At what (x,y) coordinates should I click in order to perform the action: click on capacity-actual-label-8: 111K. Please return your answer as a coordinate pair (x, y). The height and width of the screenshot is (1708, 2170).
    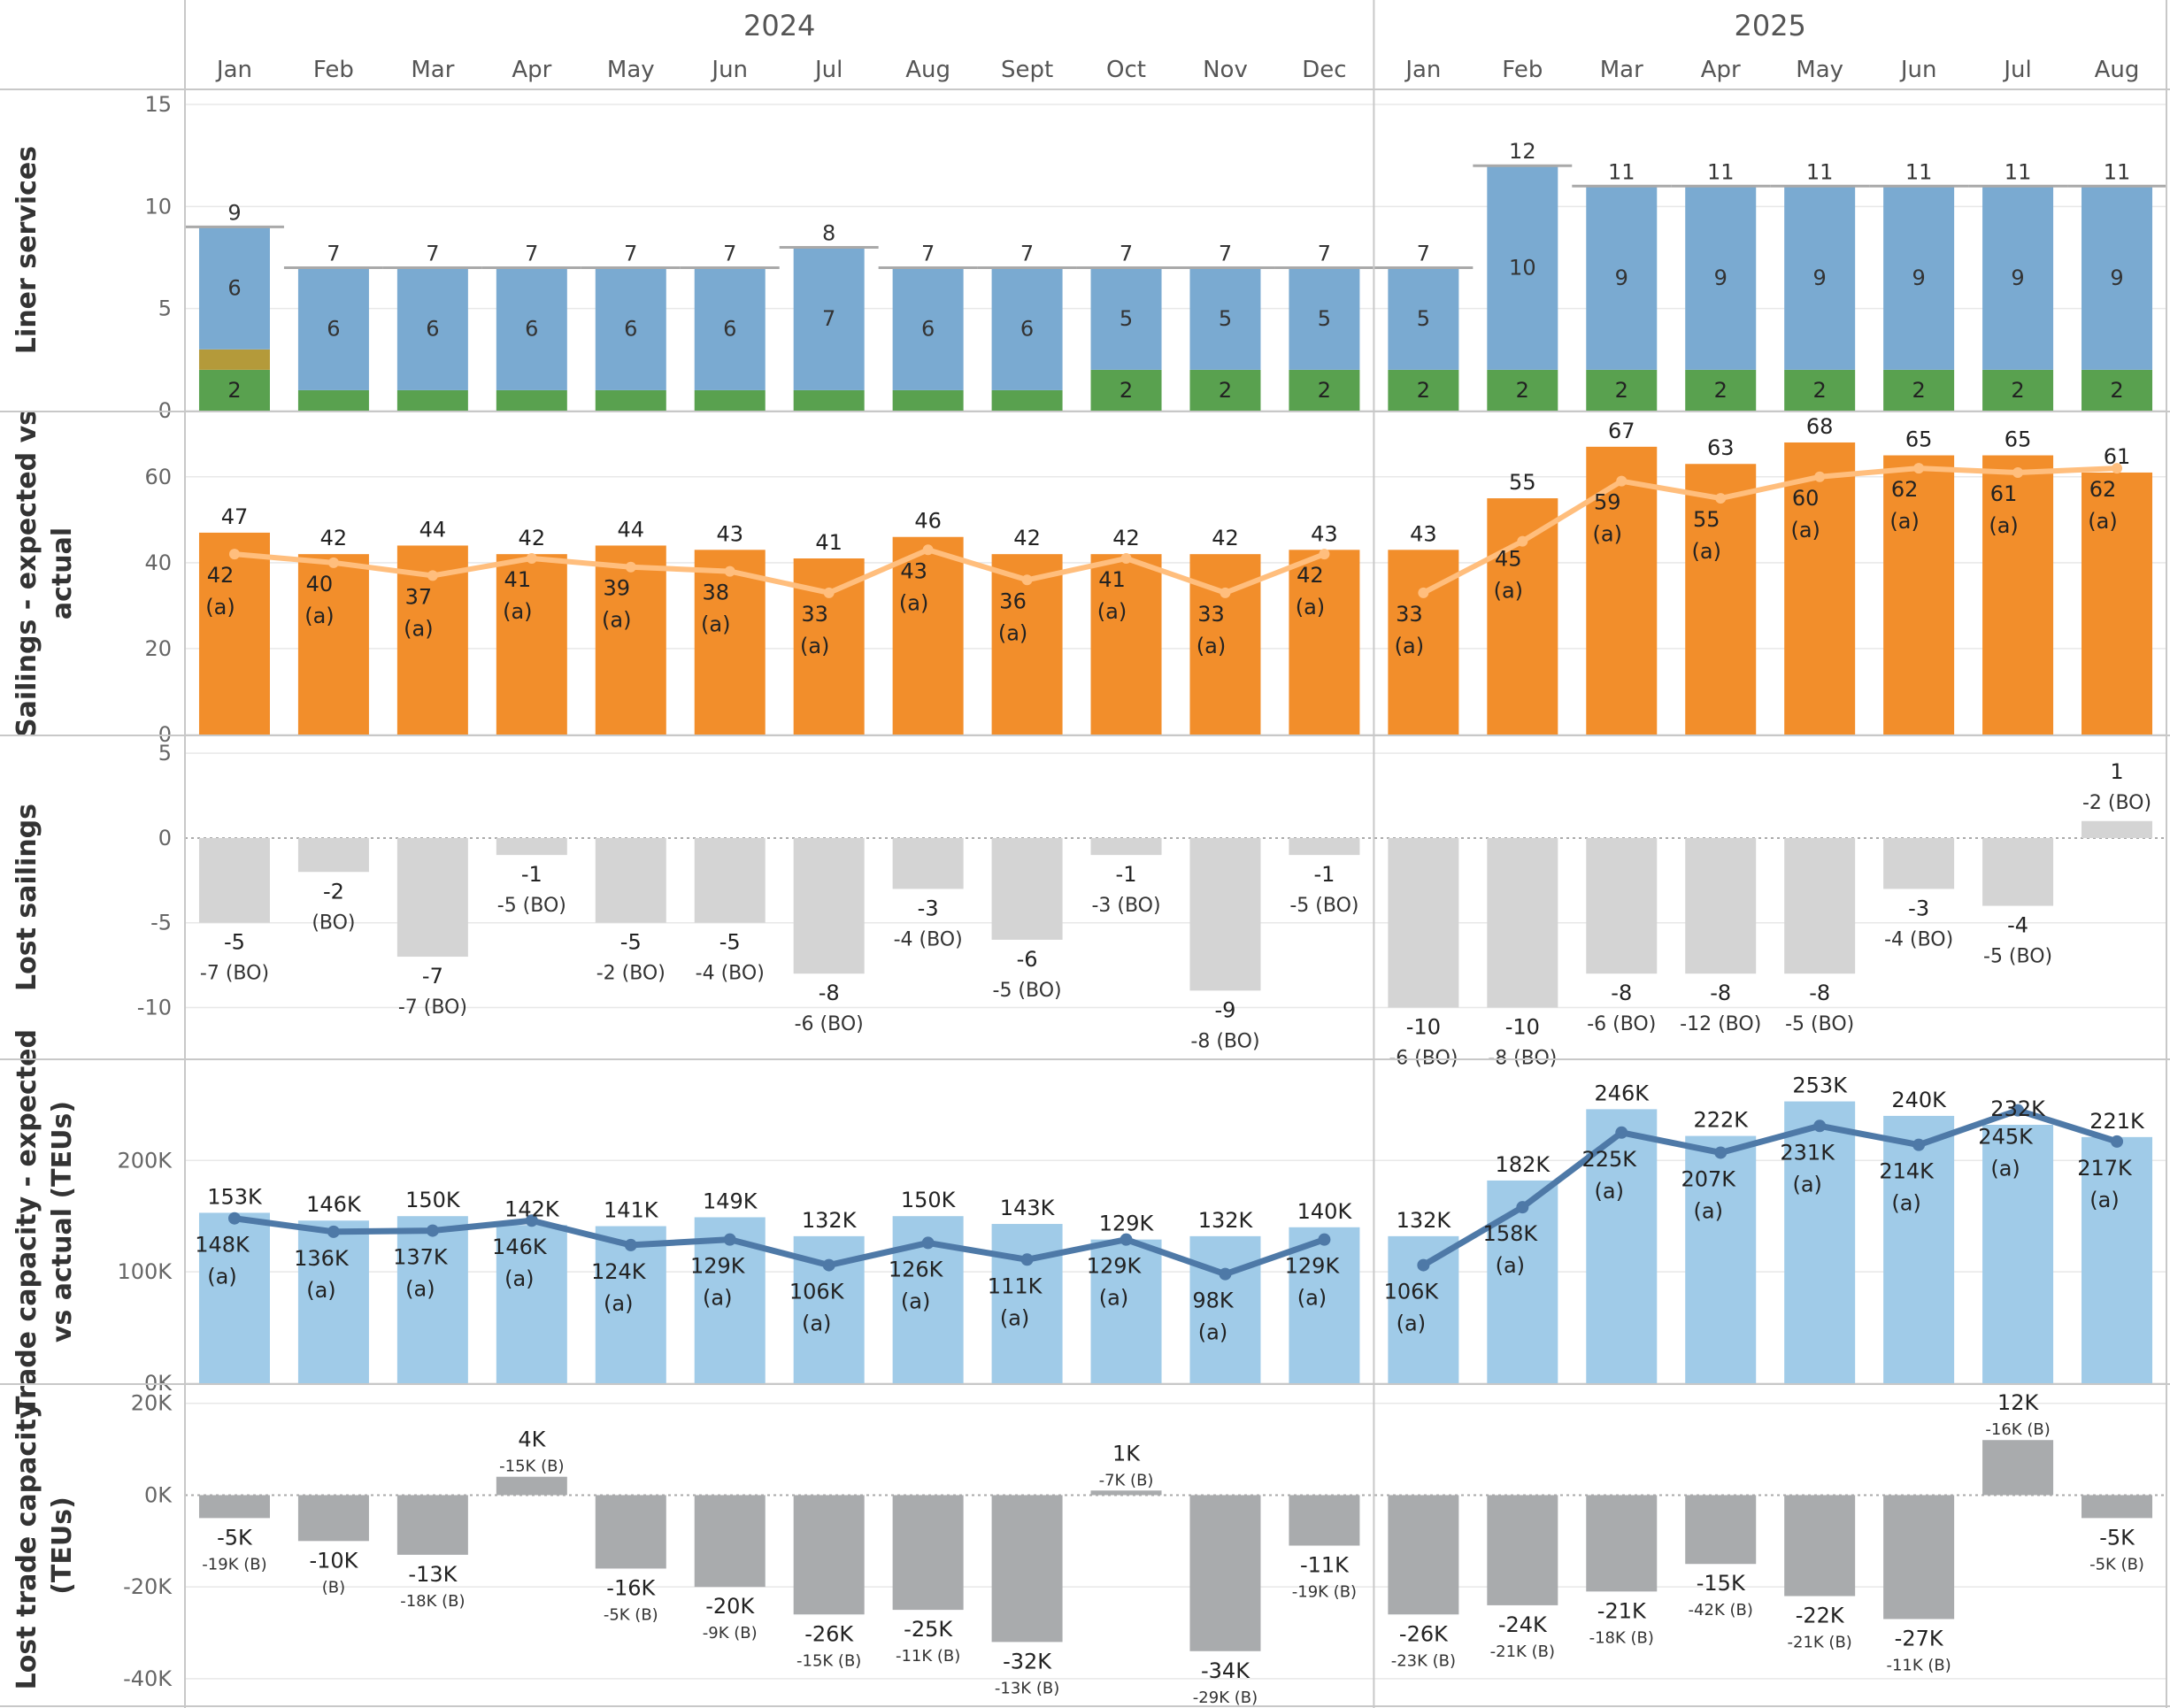
    Looking at the image, I should click on (1015, 1285).